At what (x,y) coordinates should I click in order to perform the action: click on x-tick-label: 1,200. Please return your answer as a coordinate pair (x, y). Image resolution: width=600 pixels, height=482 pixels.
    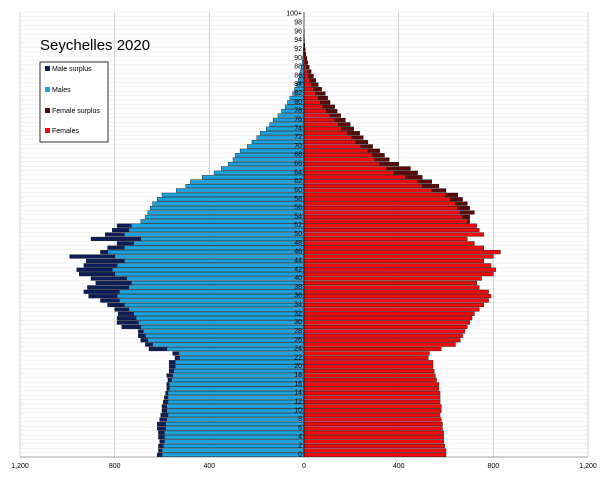
    Looking at the image, I should click on (20, 466).